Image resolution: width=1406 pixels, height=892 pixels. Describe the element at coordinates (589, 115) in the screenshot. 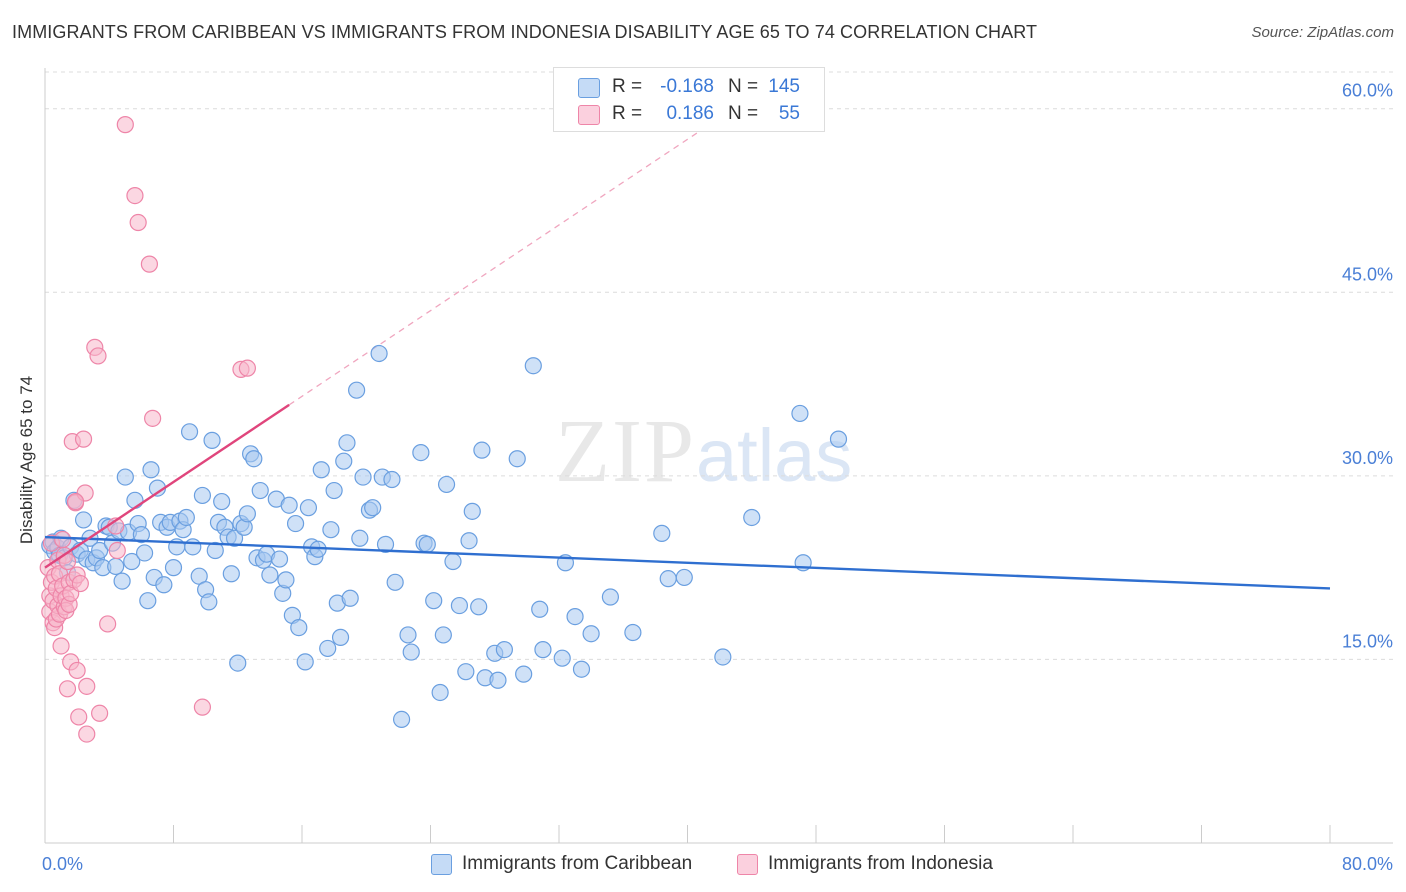

I see `legend-swatch-indonesia` at that location.